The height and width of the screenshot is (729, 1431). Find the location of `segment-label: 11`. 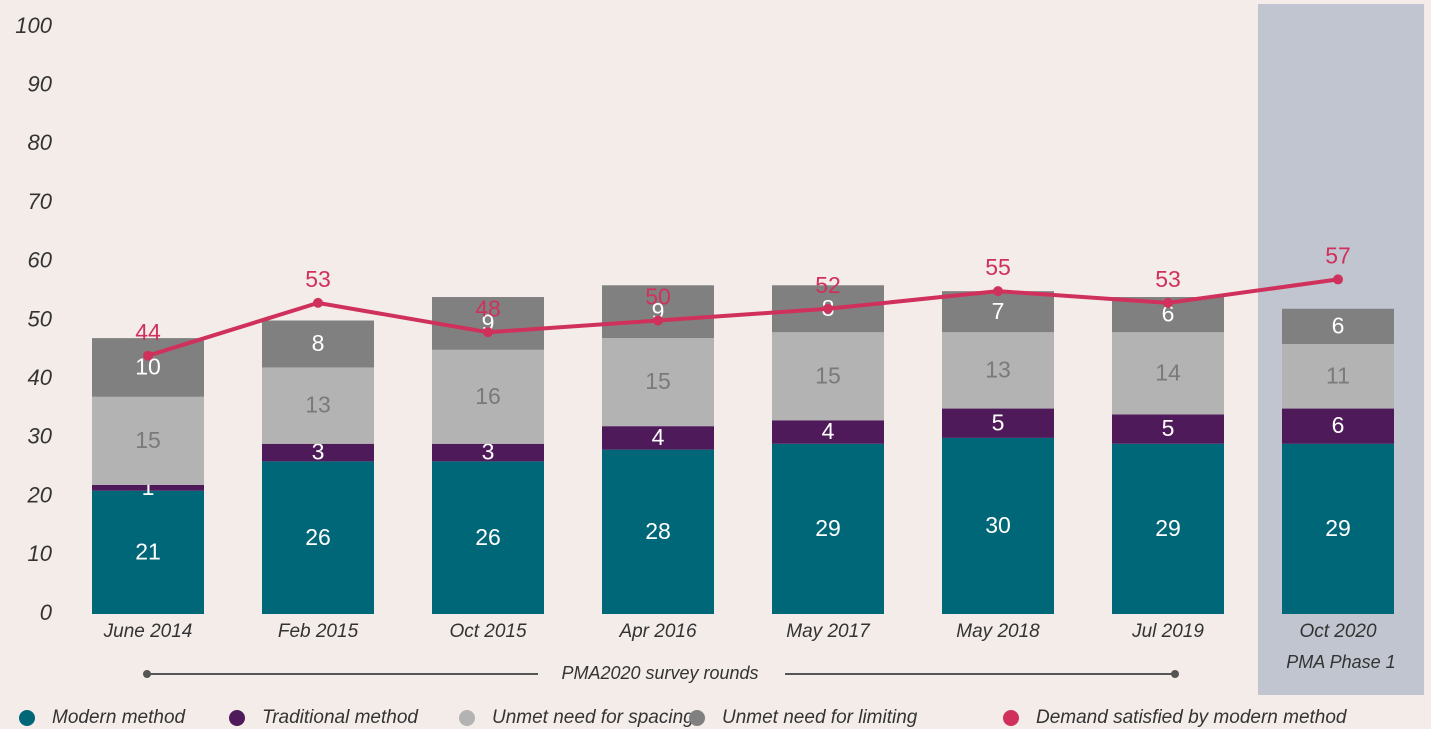

segment-label: 11 is located at coordinates (1338, 375).